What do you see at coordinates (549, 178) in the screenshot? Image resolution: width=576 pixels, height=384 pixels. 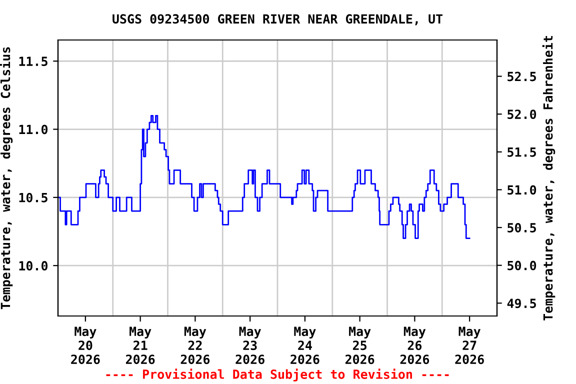 I see `y2-axis-title: Temperature, water, degrees Fahrenheit` at bounding box center [549, 178].